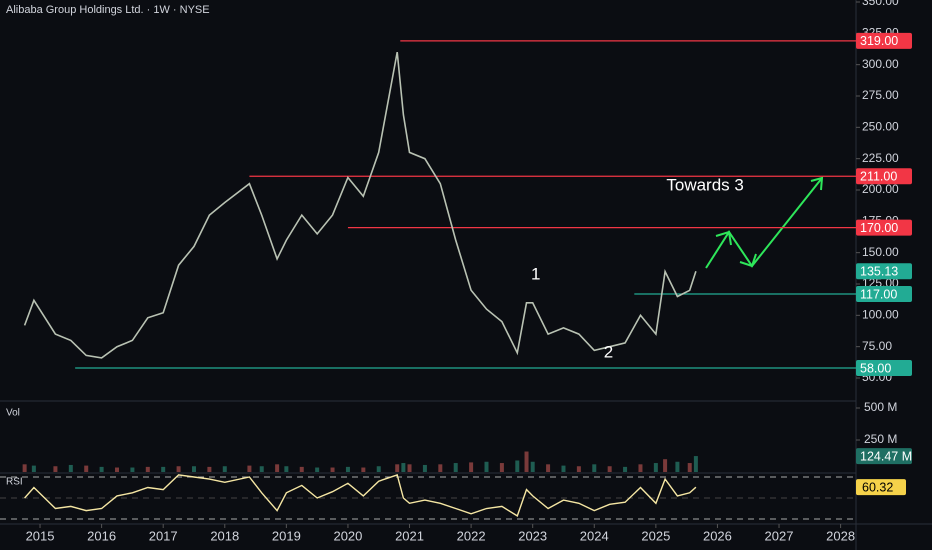 The width and height of the screenshot is (932, 550). Describe the element at coordinates (879, 228) in the screenshot. I see `level-label: 170.00` at that location.